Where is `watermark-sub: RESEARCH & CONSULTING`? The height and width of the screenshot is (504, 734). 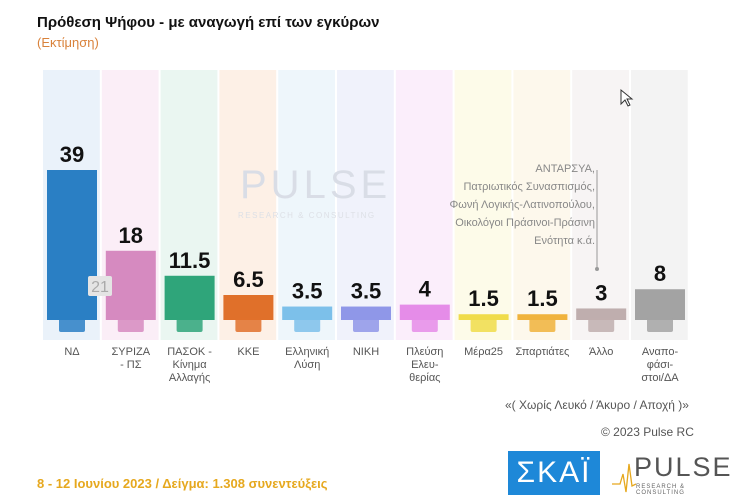 watermark-sub: RESEARCH & CONSULTING is located at coordinates (307, 215).